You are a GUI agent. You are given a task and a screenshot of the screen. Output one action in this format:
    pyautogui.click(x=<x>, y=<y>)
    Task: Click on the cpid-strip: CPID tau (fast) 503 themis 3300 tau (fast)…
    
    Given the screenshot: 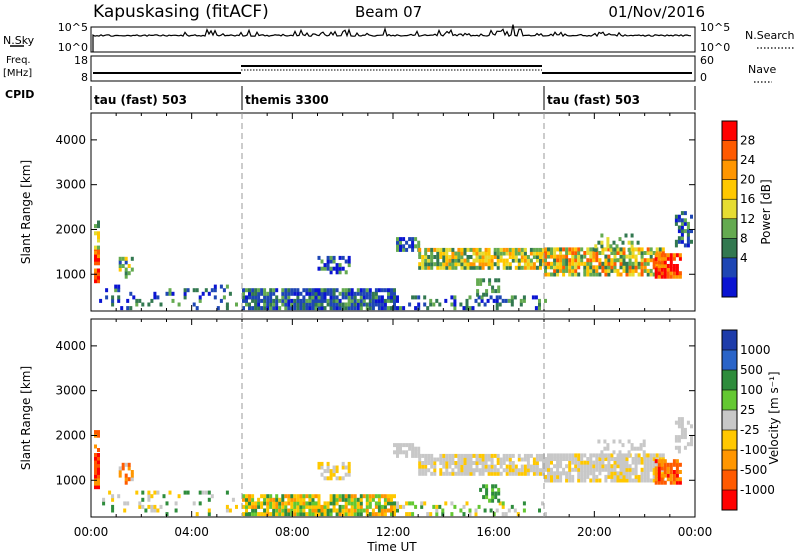 What is the action you would take?
    pyautogui.click(x=350, y=98)
    